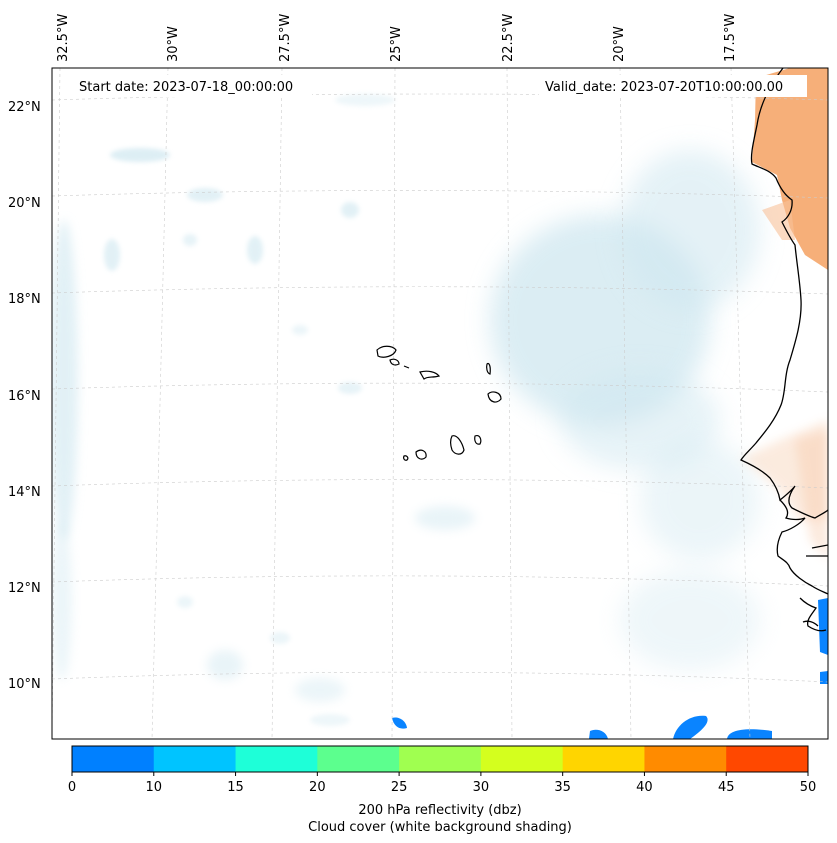 Image resolution: width=837 pixels, height=843 pixels. Describe the element at coordinates (730, 38) in the screenshot. I see `lon-label: 17.5°W` at that location.